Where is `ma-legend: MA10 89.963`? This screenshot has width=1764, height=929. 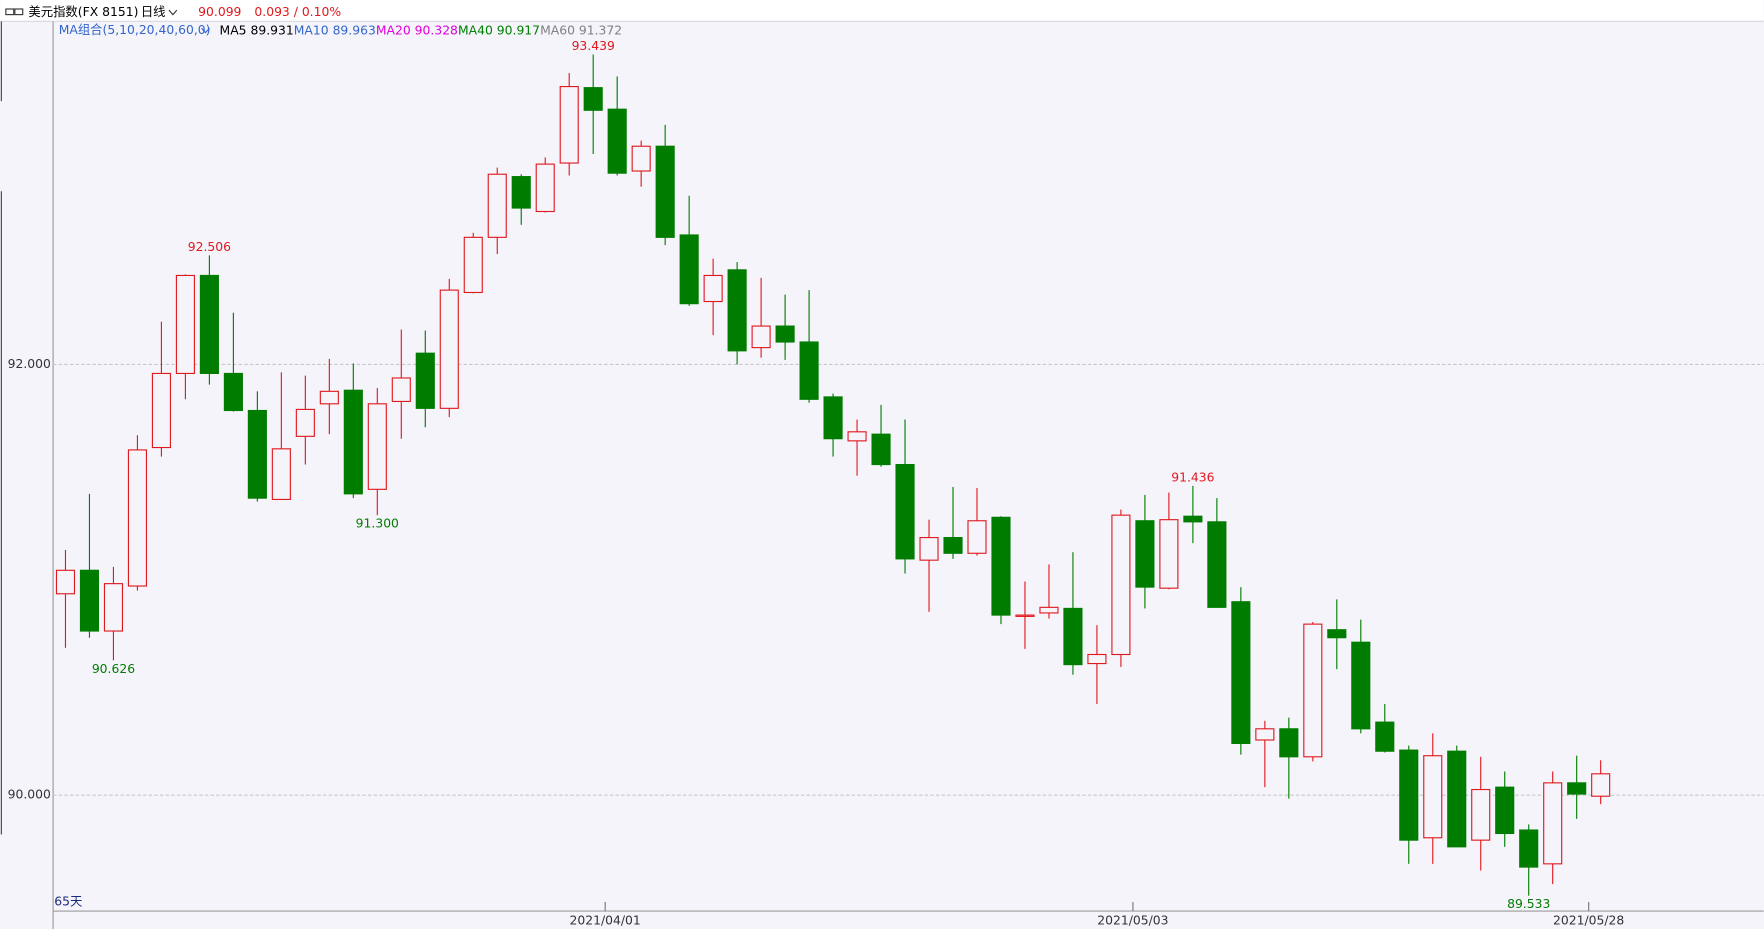
ma-legend: MA10 89.963 is located at coordinates (335, 30).